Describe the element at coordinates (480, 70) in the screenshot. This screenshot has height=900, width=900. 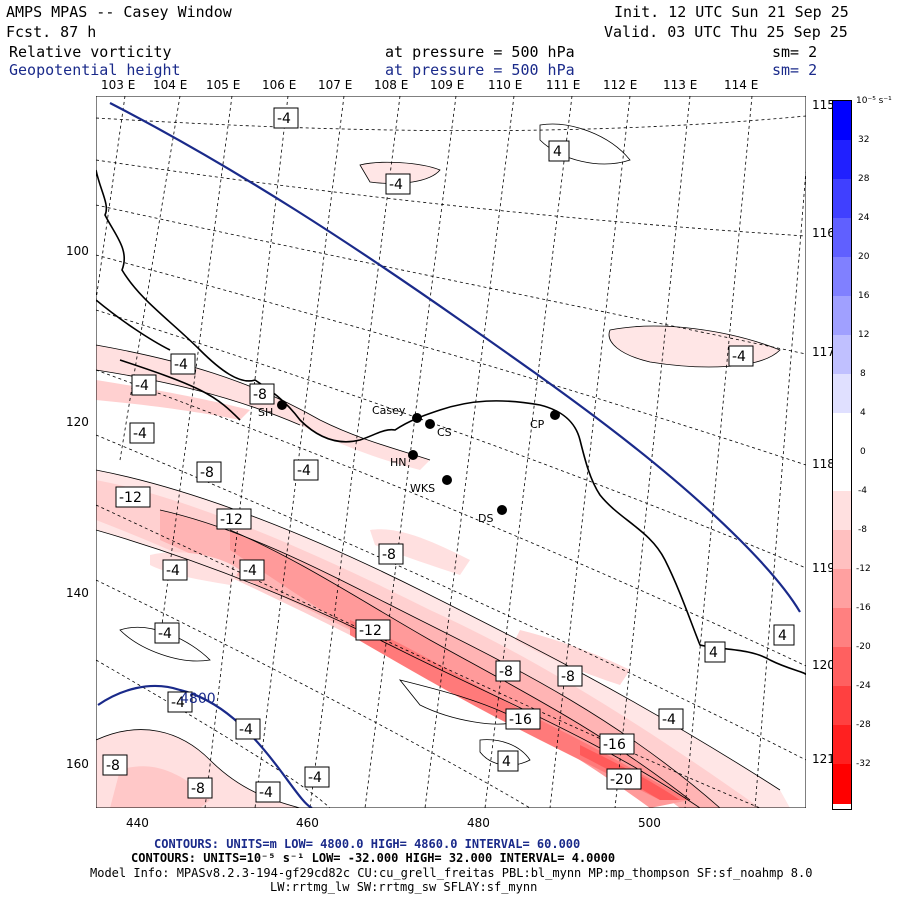
I see `field2-level: at pressure = 500 hPa` at that location.